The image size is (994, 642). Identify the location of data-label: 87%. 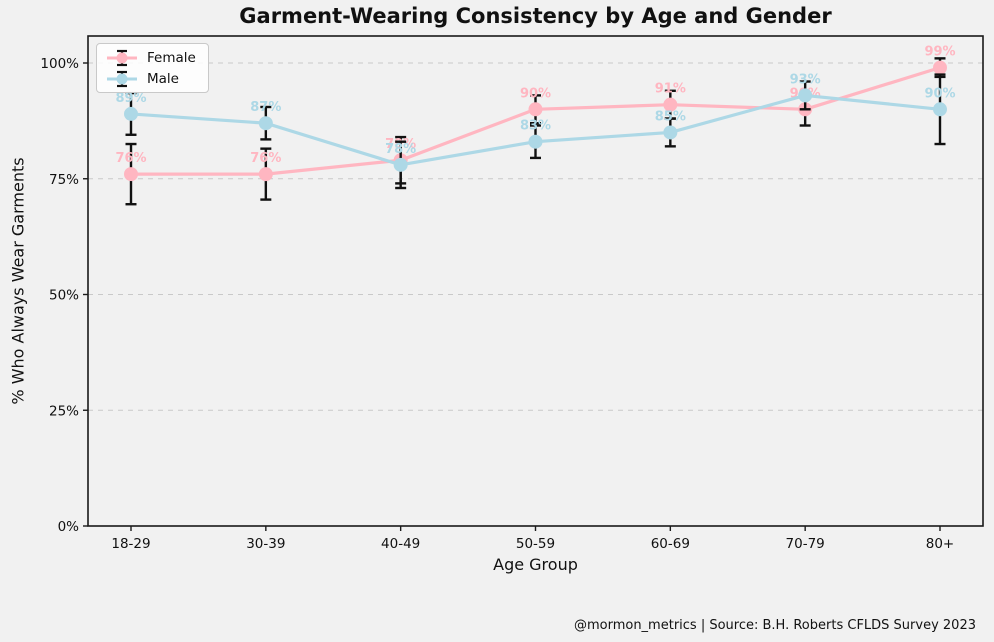
(265, 107).